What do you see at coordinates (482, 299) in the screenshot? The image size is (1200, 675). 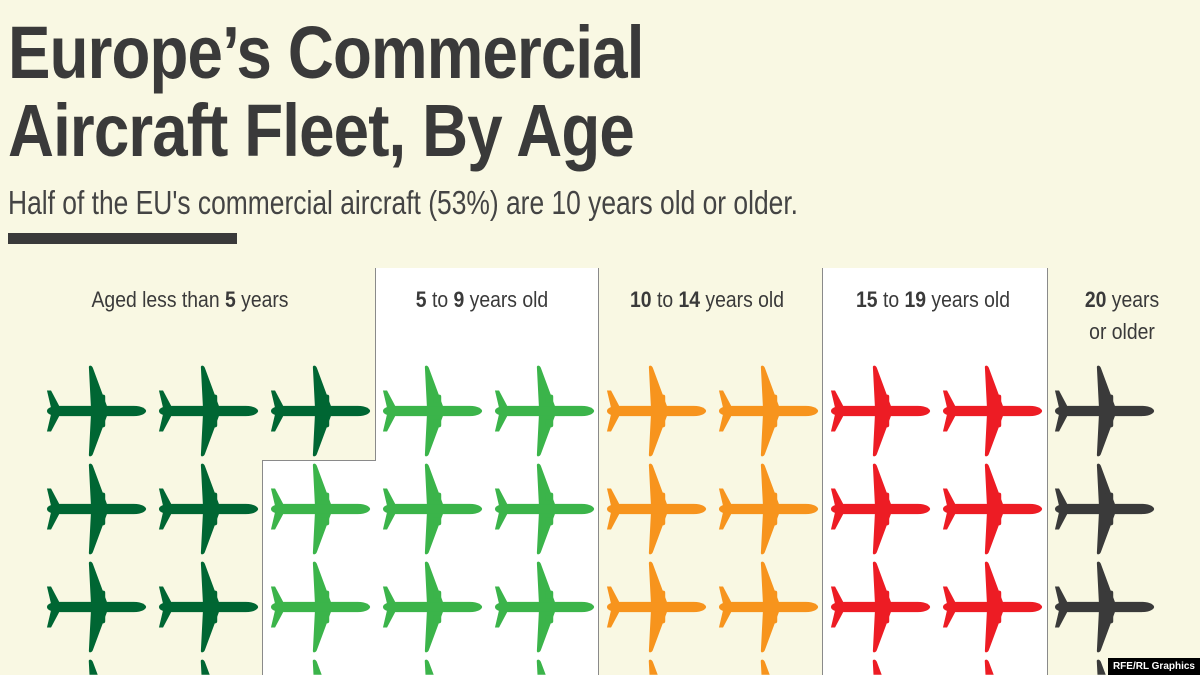 I see `header-5-9: 5 to 9 years old` at bounding box center [482, 299].